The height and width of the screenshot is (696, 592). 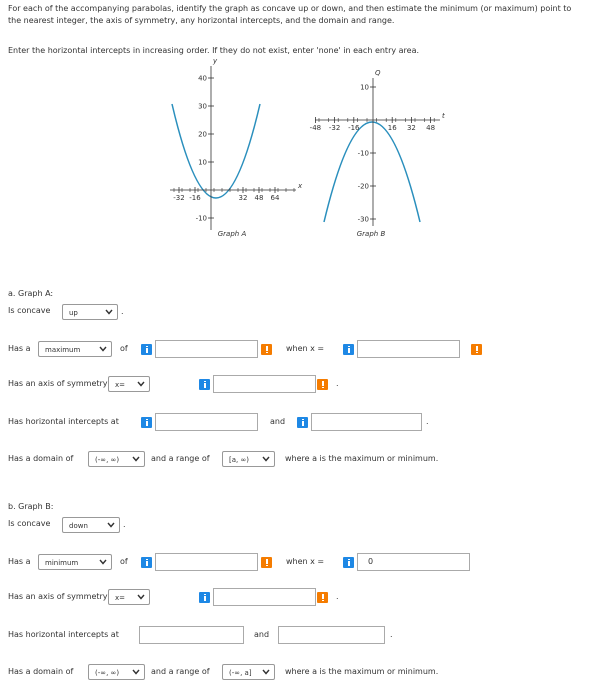 What do you see at coordinates (31, 506) in the screenshot?
I see `part-heading: b. Graph B:` at bounding box center [31, 506].